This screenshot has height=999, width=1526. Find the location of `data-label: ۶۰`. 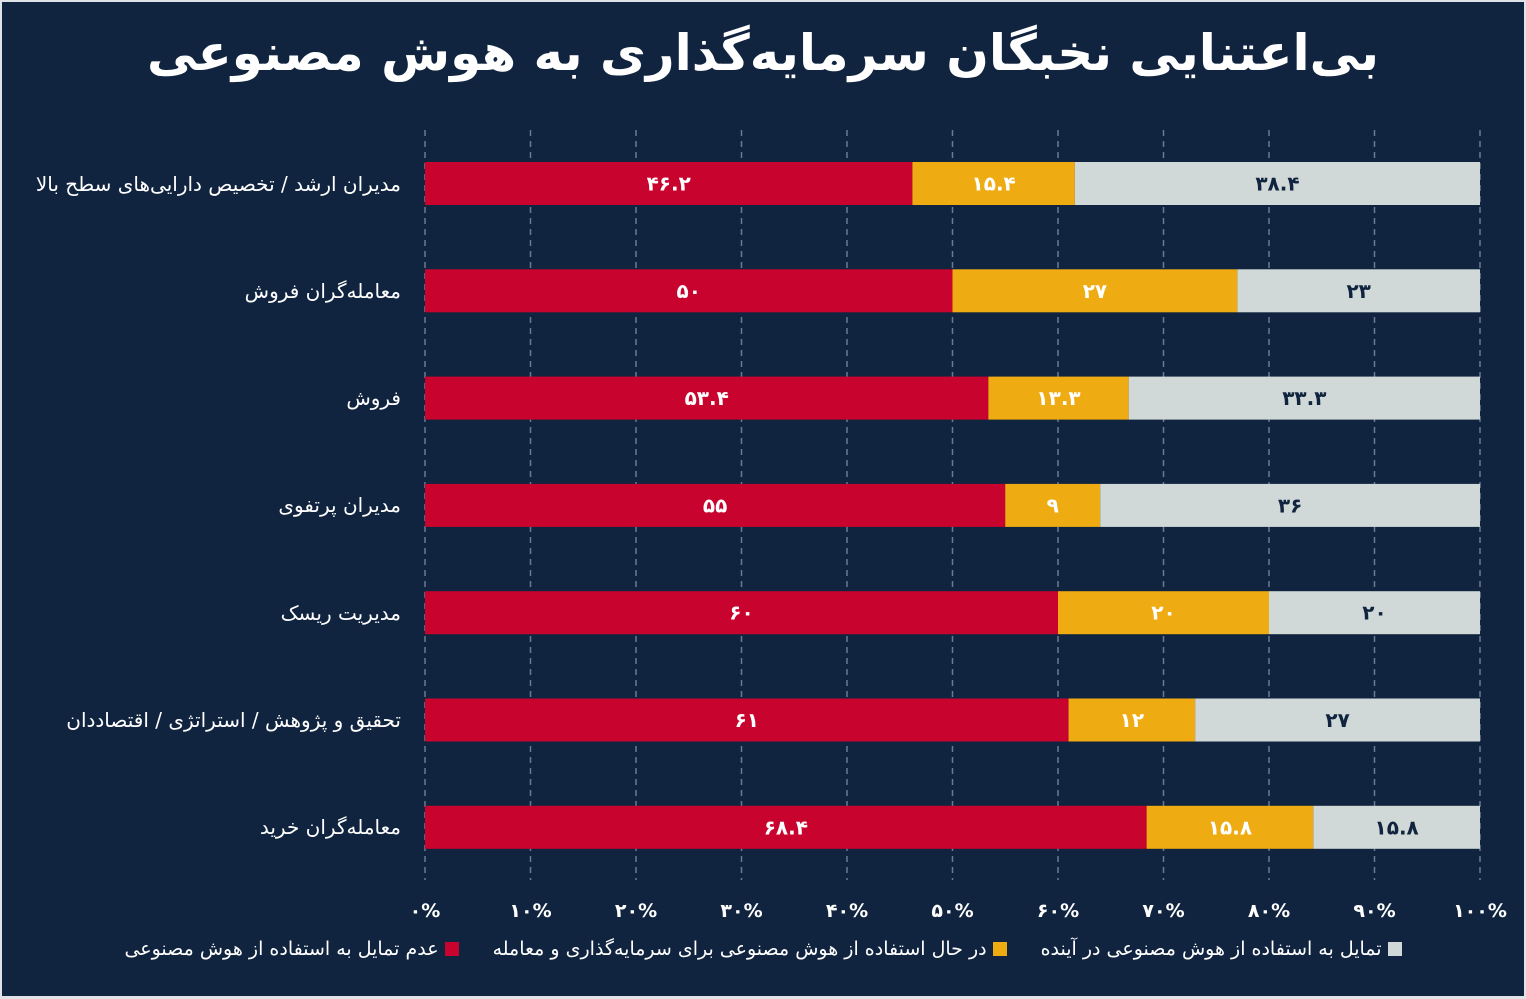

data-label: ۶۰ is located at coordinates (741, 613).